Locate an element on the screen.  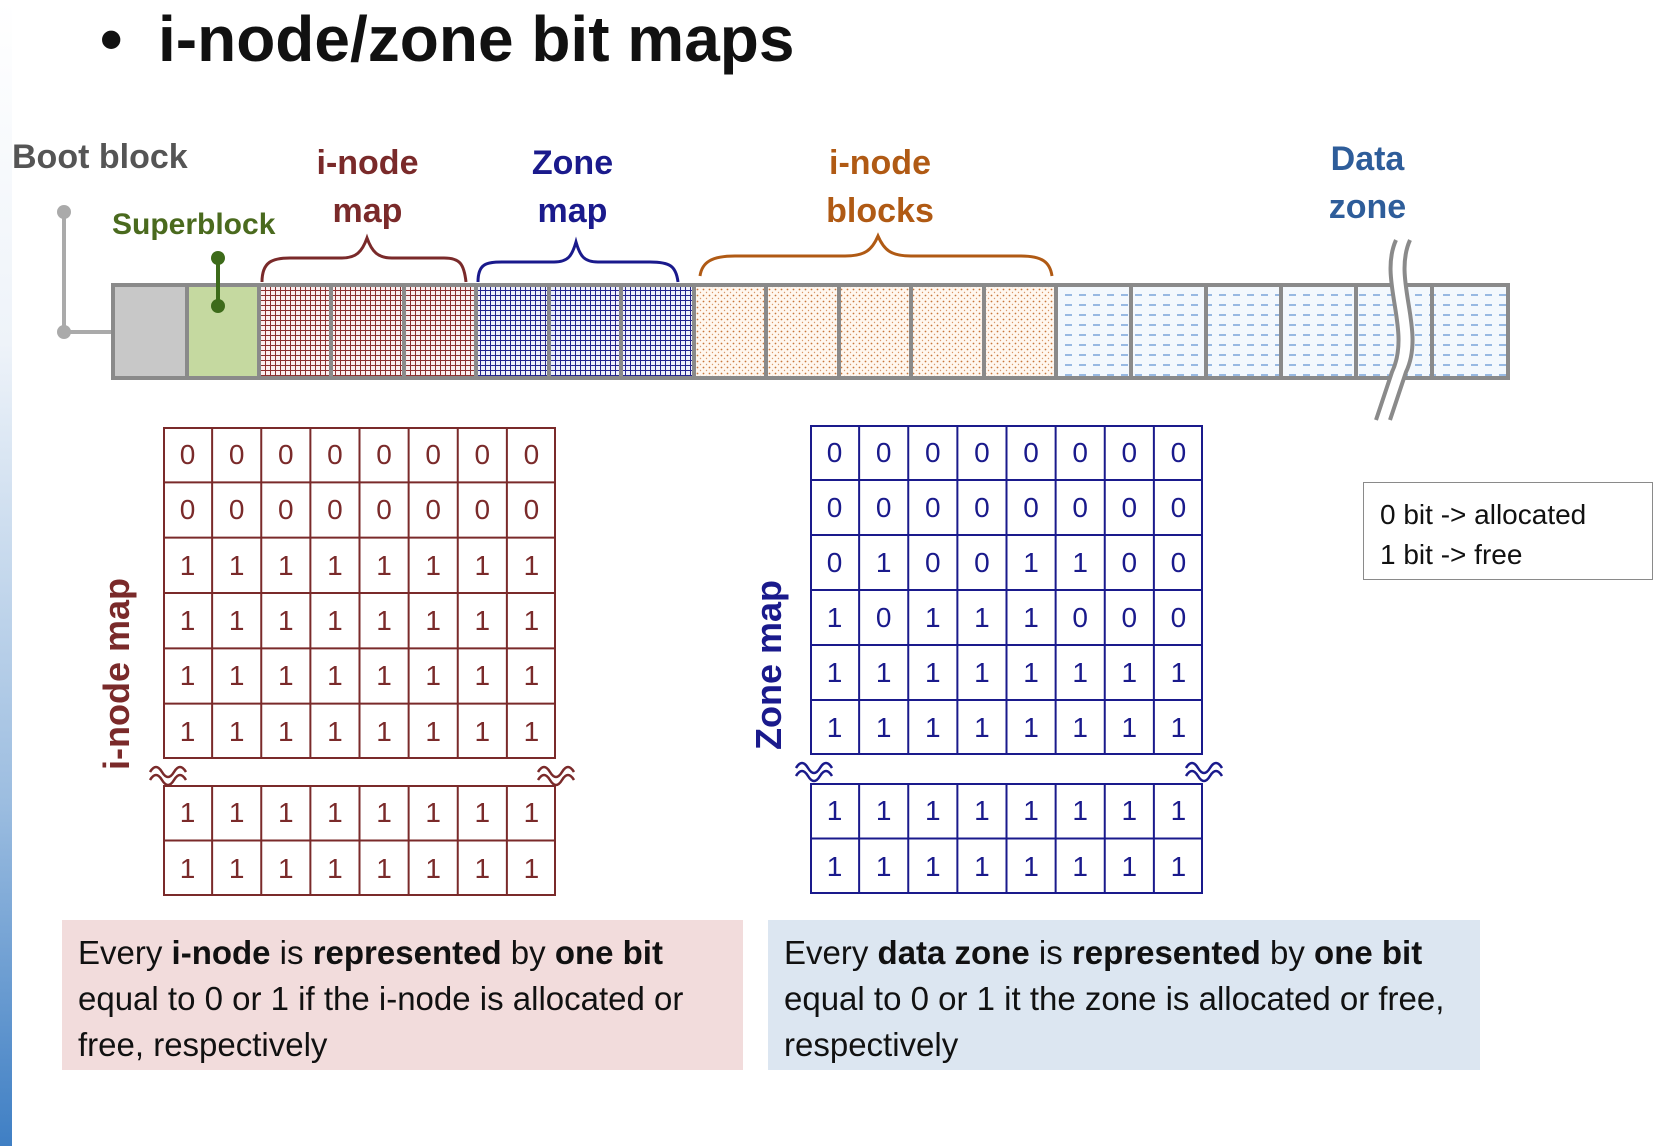
zone-note-a: Every is located at coordinates (831, 952).